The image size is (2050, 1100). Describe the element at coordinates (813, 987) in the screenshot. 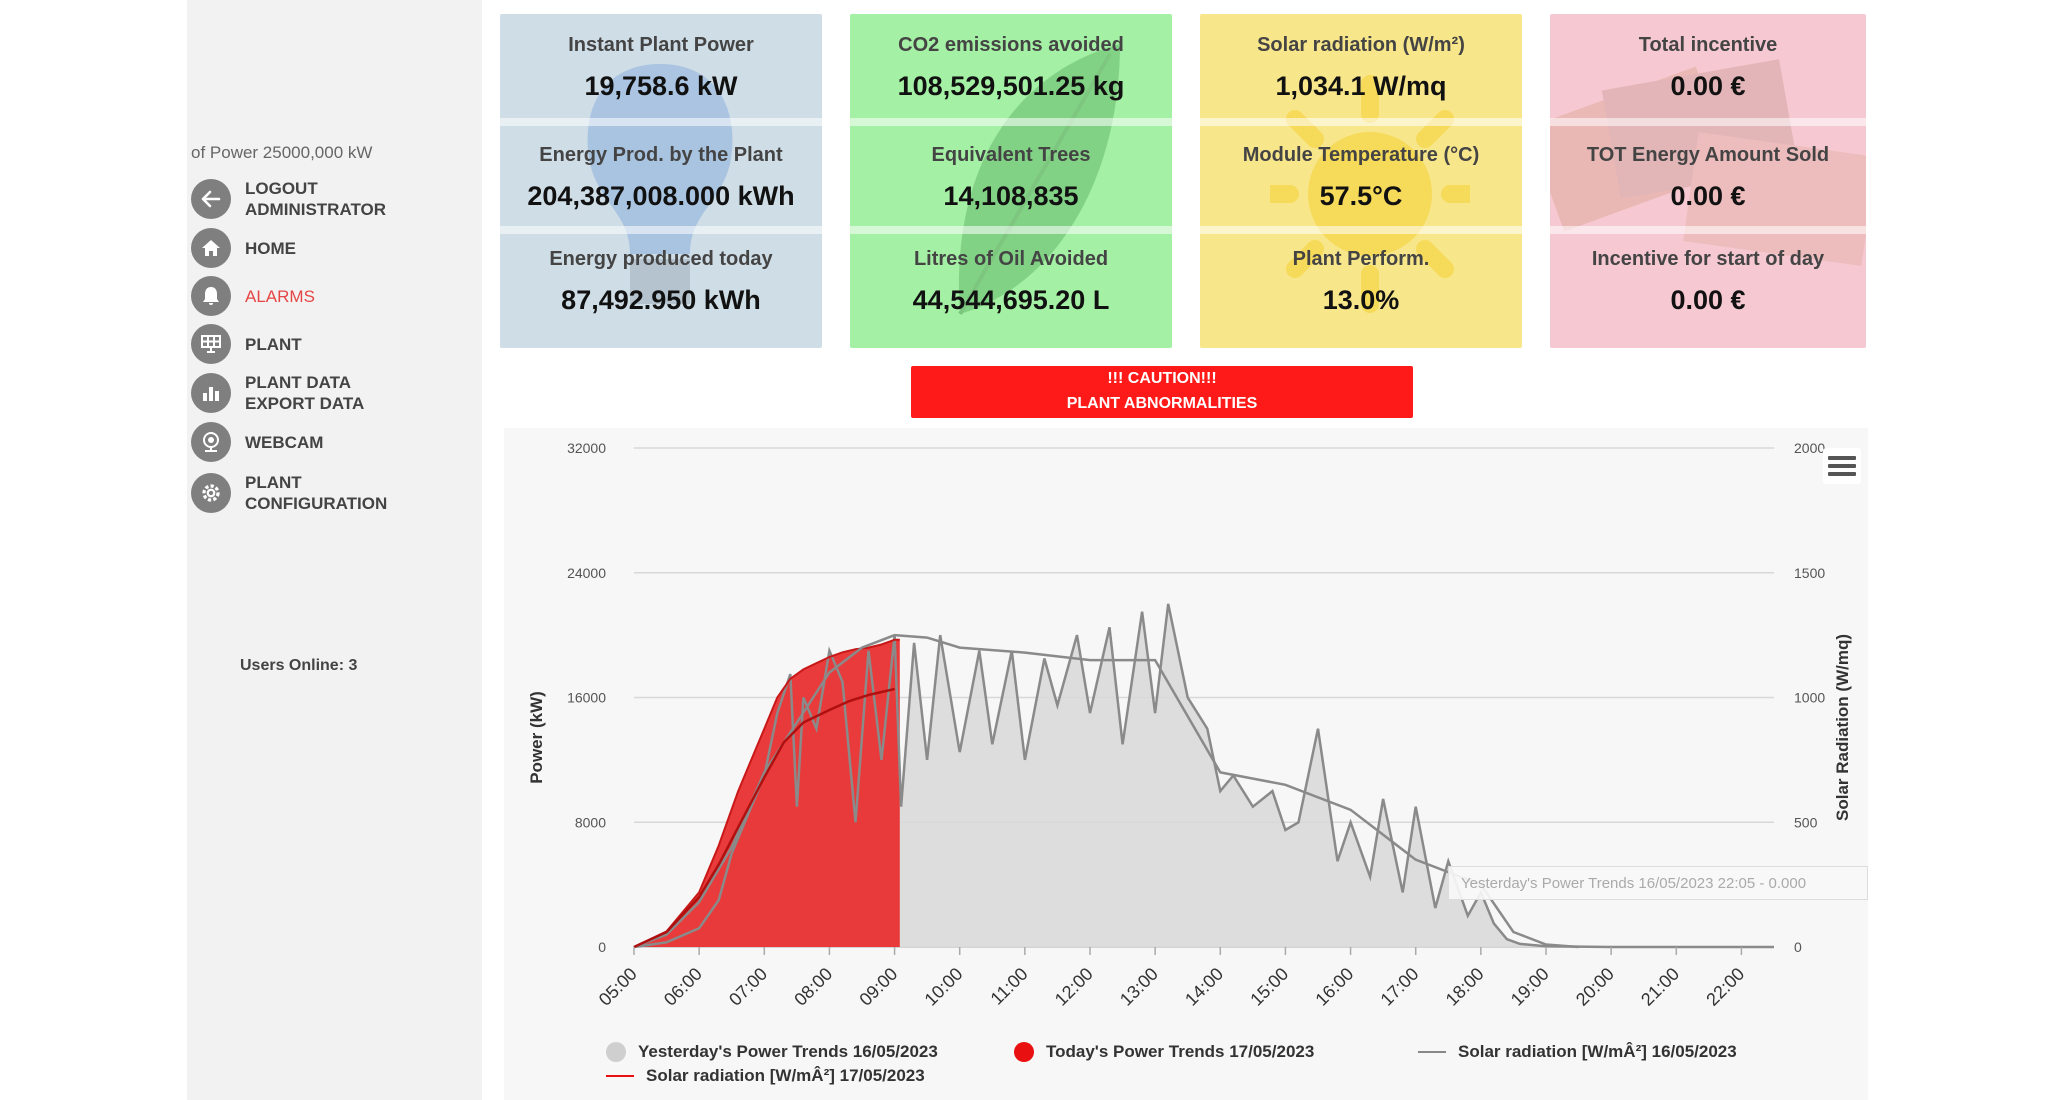

I see `x-tick-label: 08:00` at that location.